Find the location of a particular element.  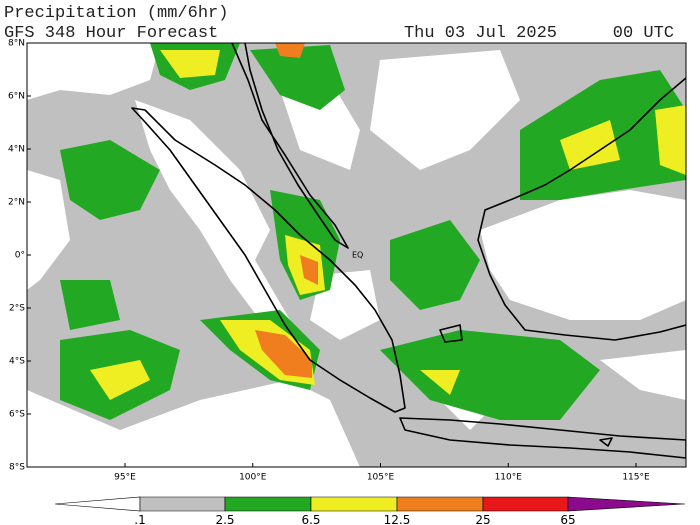

colorbar-label: 25 is located at coordinates (482, 519).